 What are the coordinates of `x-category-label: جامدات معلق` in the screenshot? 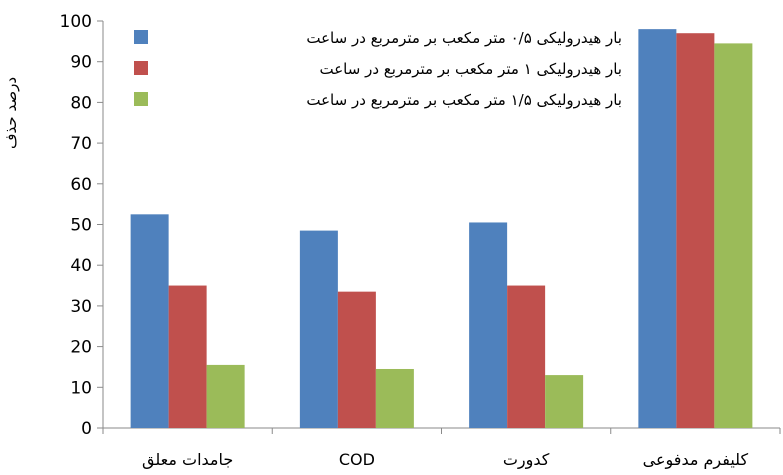 It's located at (187, 460).